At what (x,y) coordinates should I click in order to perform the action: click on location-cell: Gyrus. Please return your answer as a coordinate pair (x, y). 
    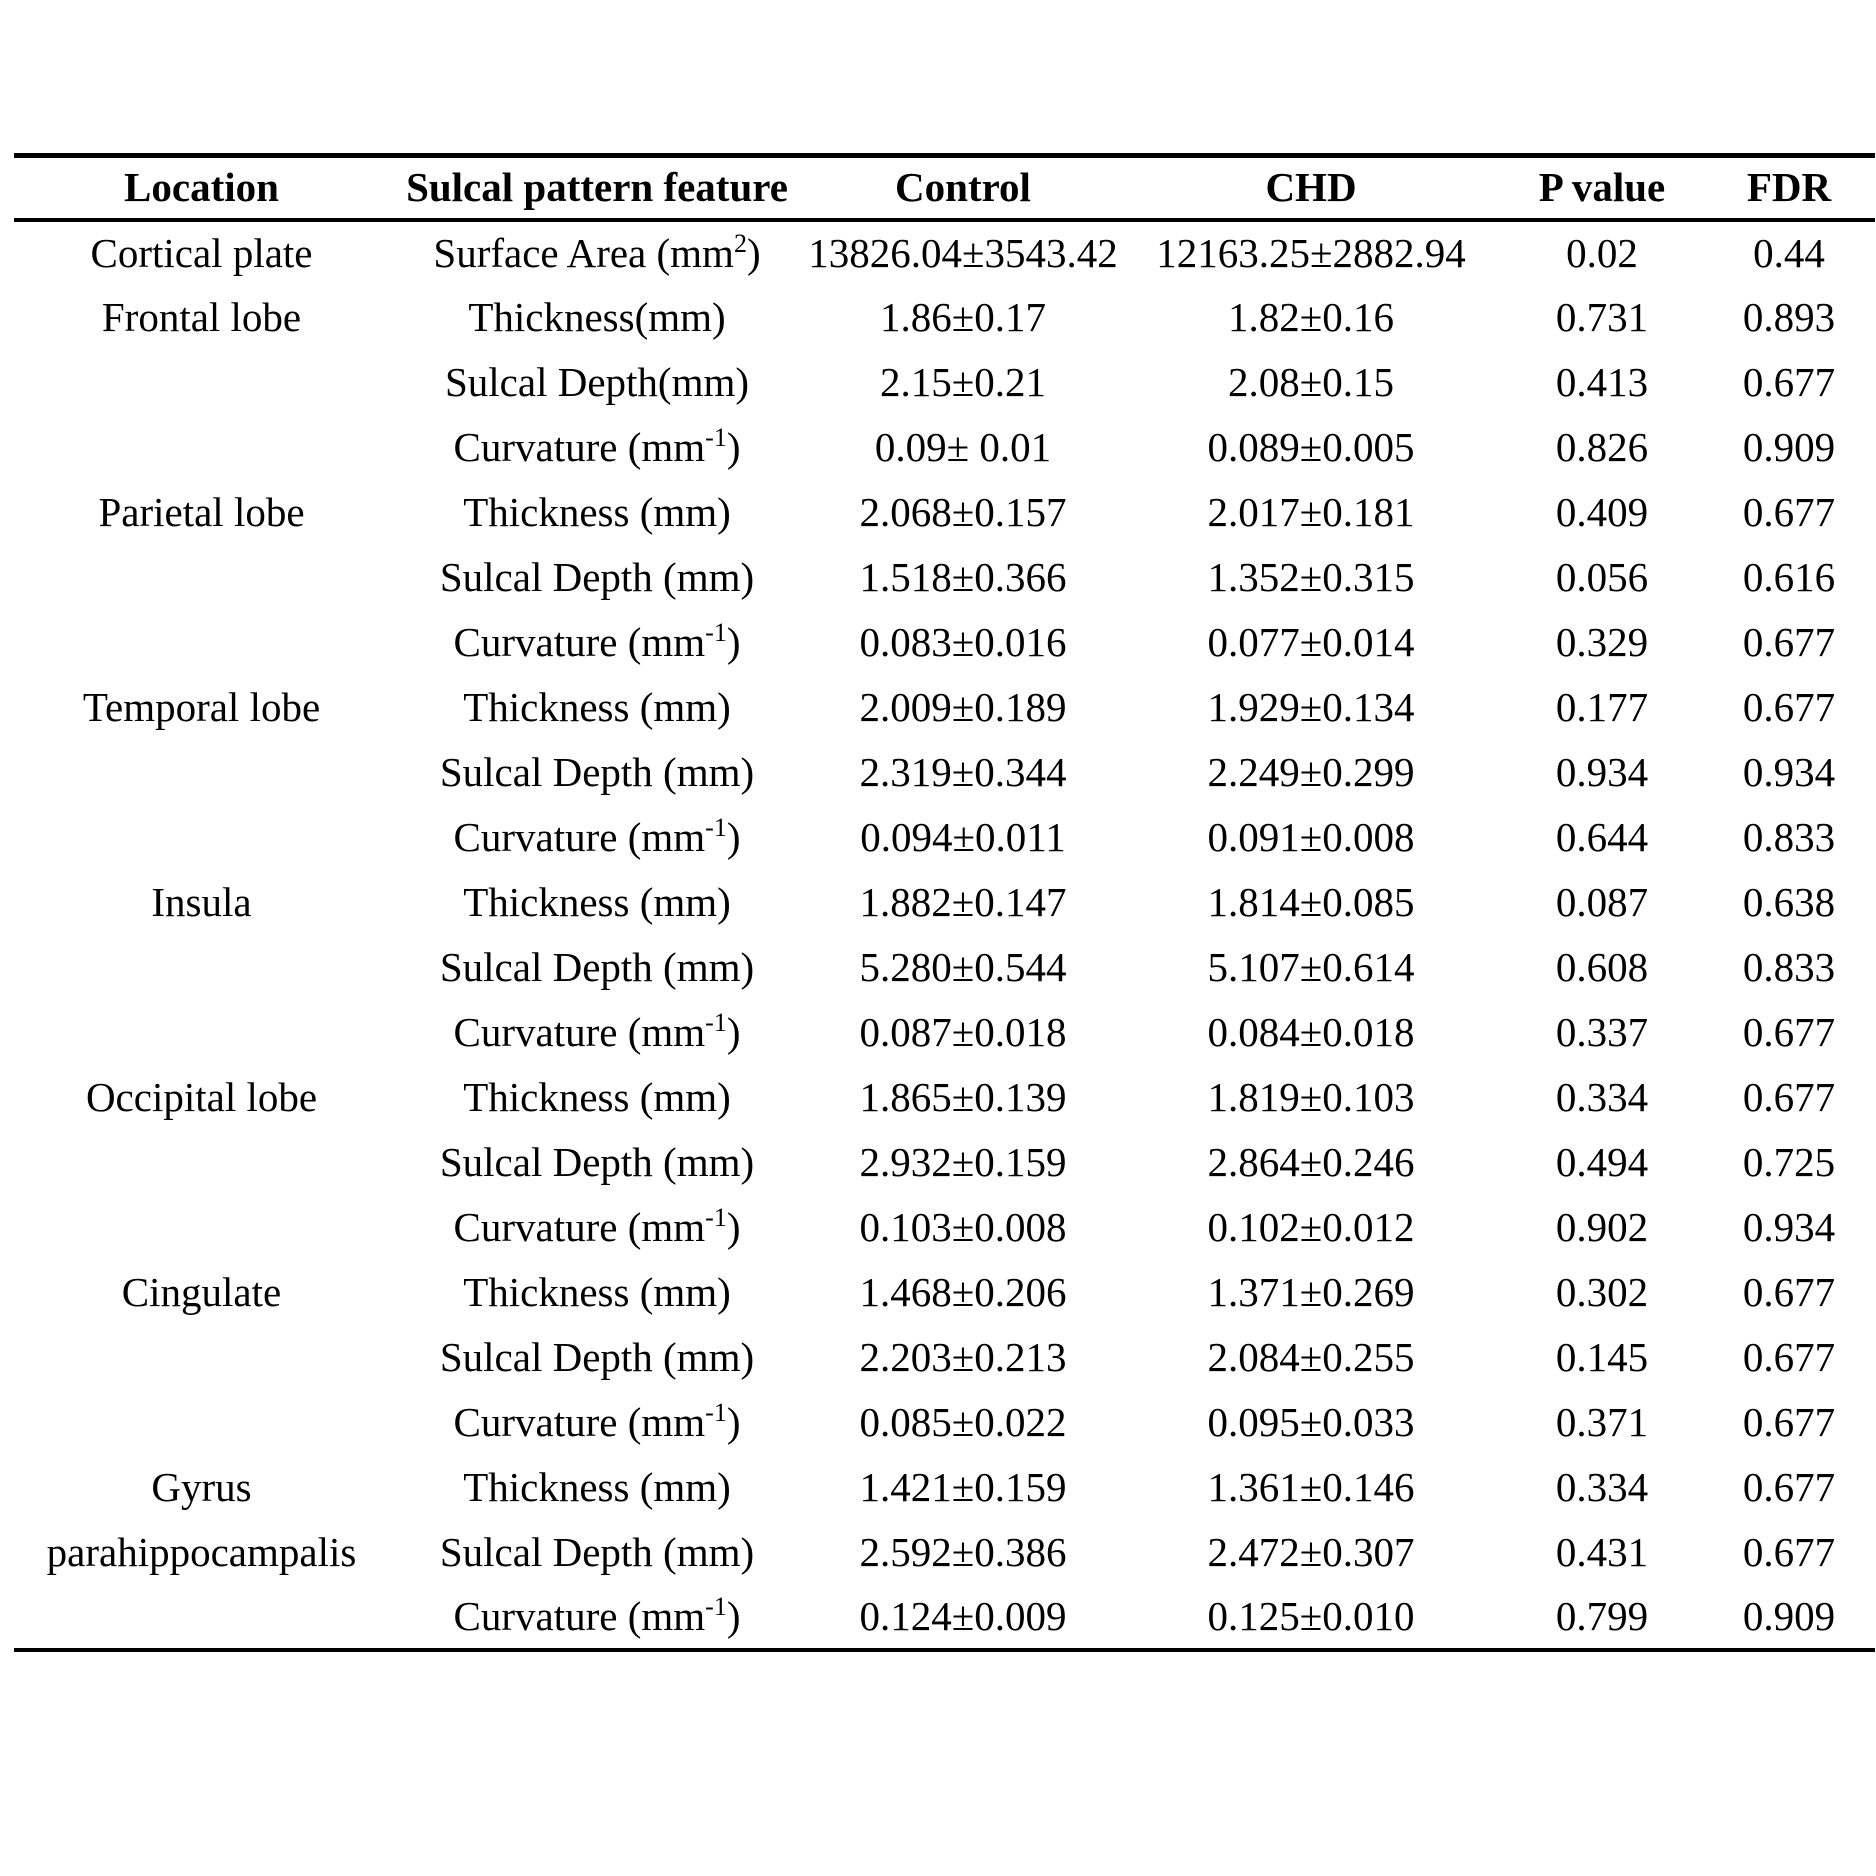
    Looking at the image, I should click on (201, 1486).